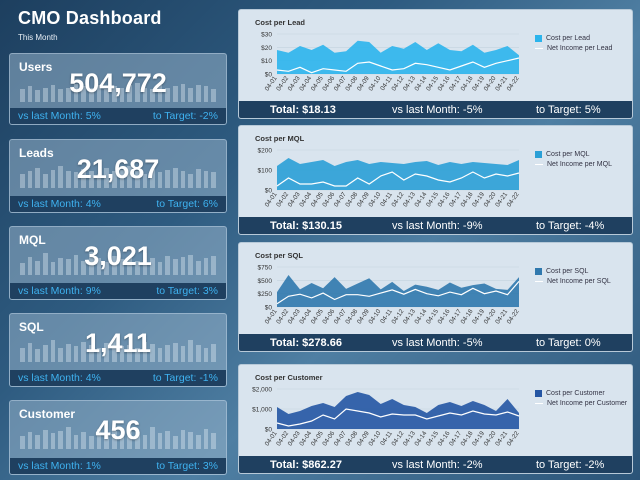  Describe the element at coordinates (280, 138) in the screenshot. I see `chart-title: Cost per MQL` at that location.